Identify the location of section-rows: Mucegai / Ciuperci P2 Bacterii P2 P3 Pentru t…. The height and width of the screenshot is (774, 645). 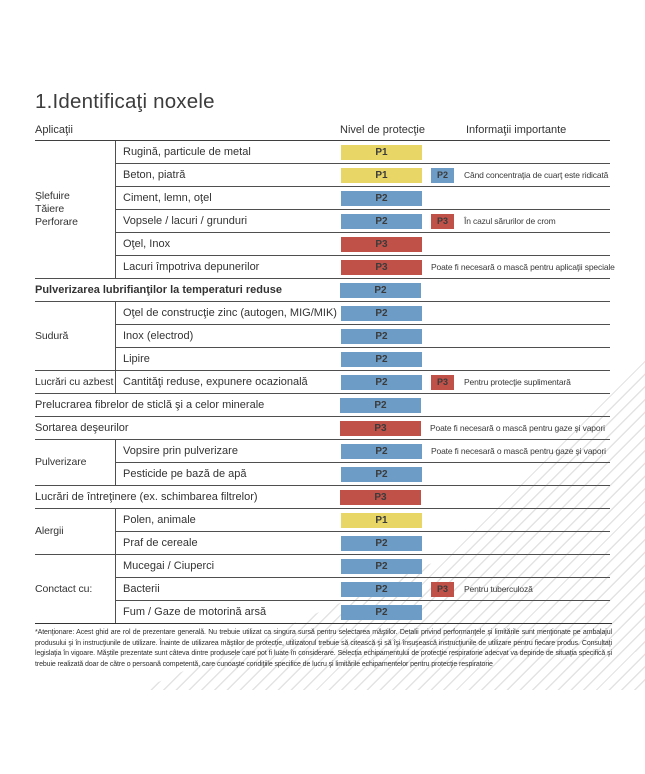
(362, 589).